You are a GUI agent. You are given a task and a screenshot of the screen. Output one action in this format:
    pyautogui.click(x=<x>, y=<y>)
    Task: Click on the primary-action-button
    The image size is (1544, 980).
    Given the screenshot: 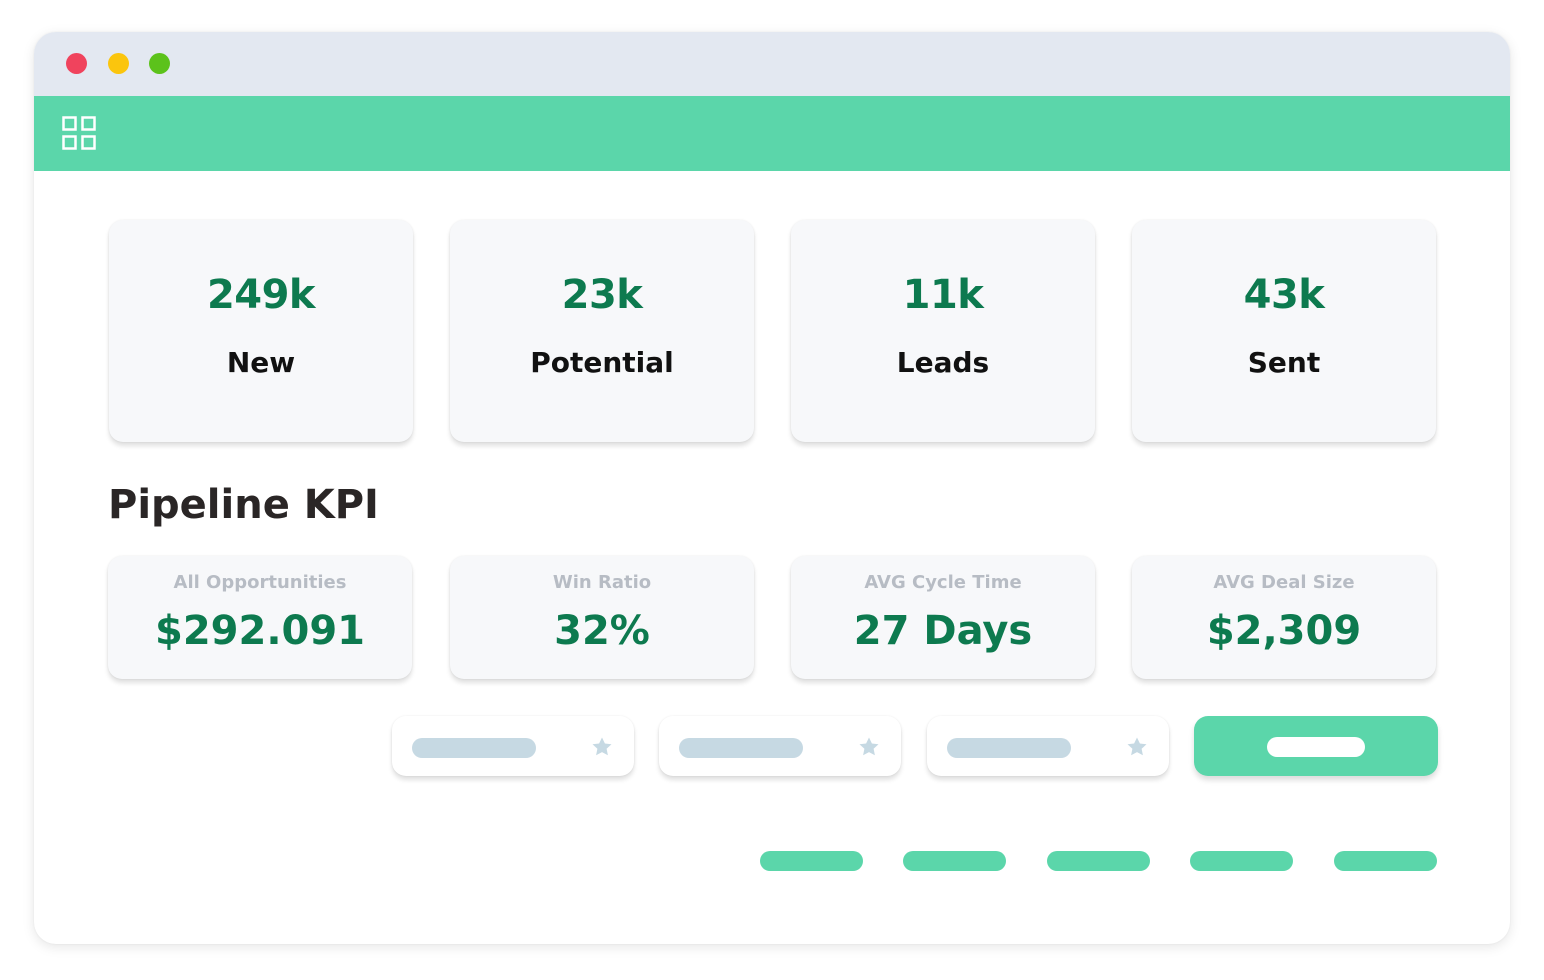 What is the action you would take?
    pyautogui.click(x=1316, y=746)
    